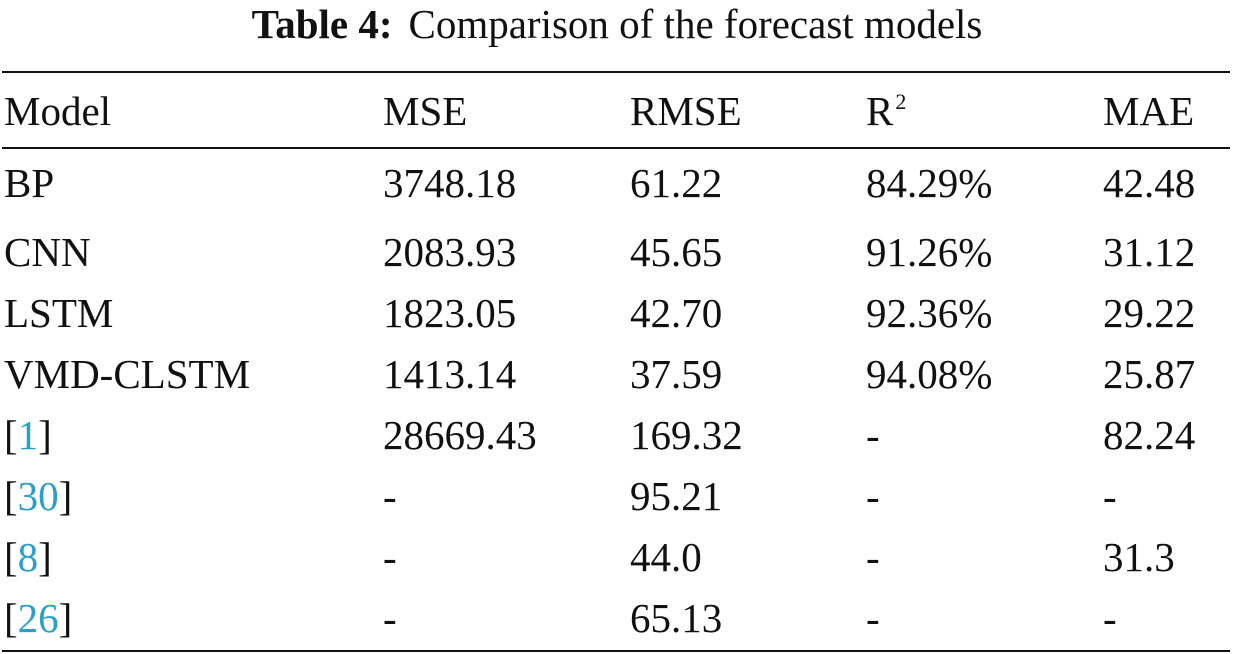 Image resolution: width=1234 pixels, height=654 pixels. I want to click on cell-model: [26], so click(38, 618).